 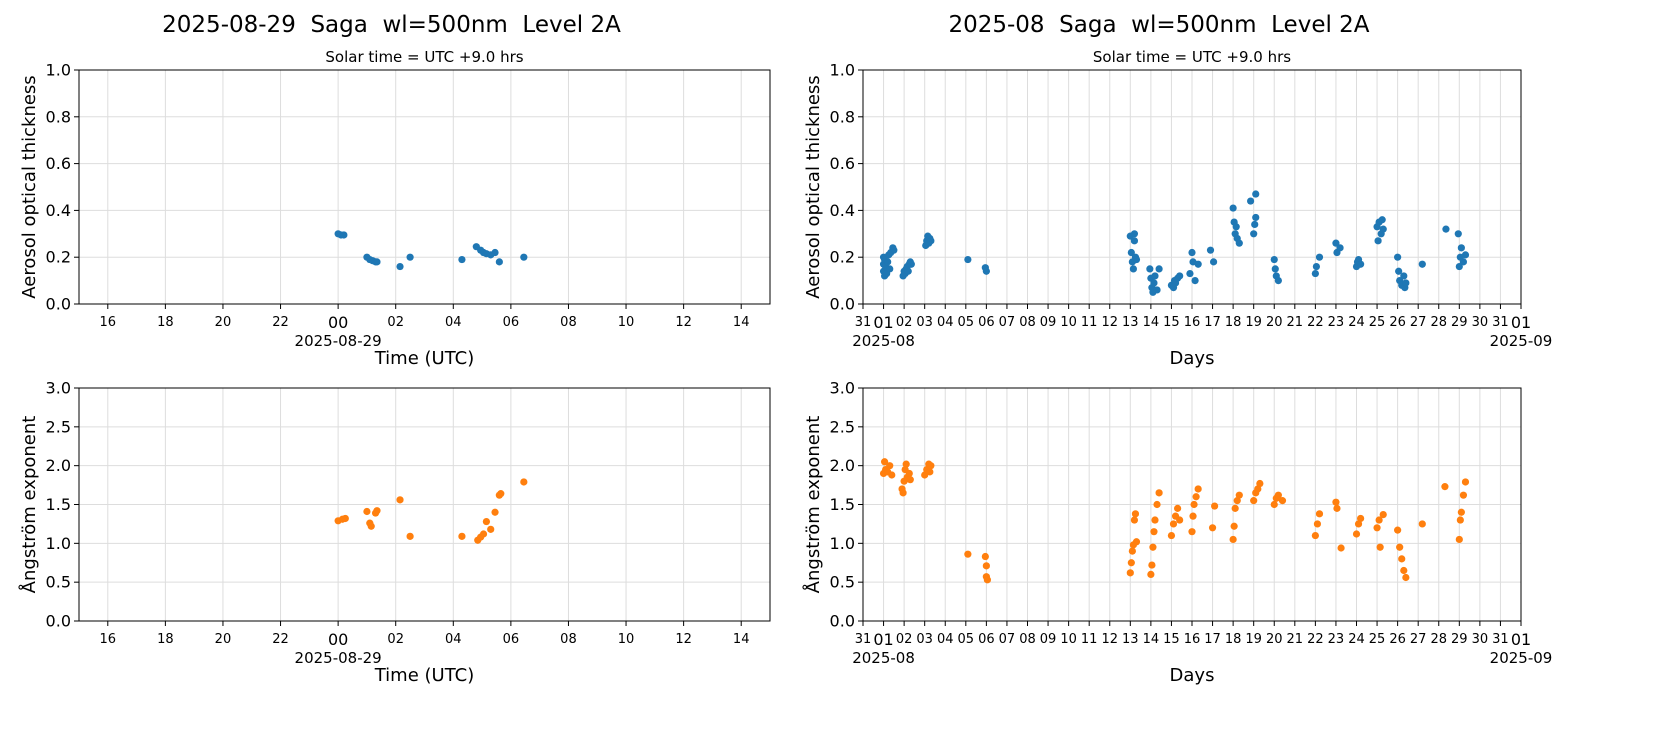 I want to click on x-tick-label: 08, so click(x=568, y=639).